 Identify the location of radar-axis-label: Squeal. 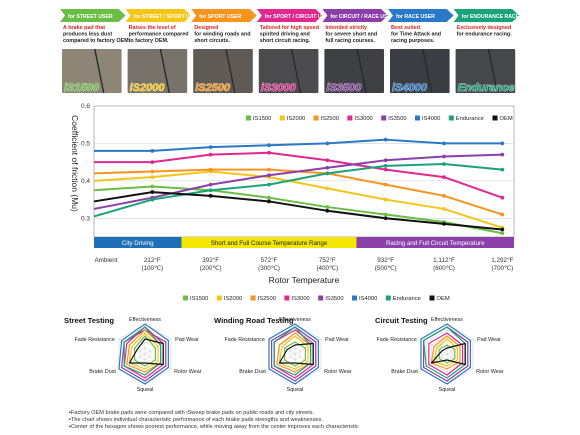
(295, 390).